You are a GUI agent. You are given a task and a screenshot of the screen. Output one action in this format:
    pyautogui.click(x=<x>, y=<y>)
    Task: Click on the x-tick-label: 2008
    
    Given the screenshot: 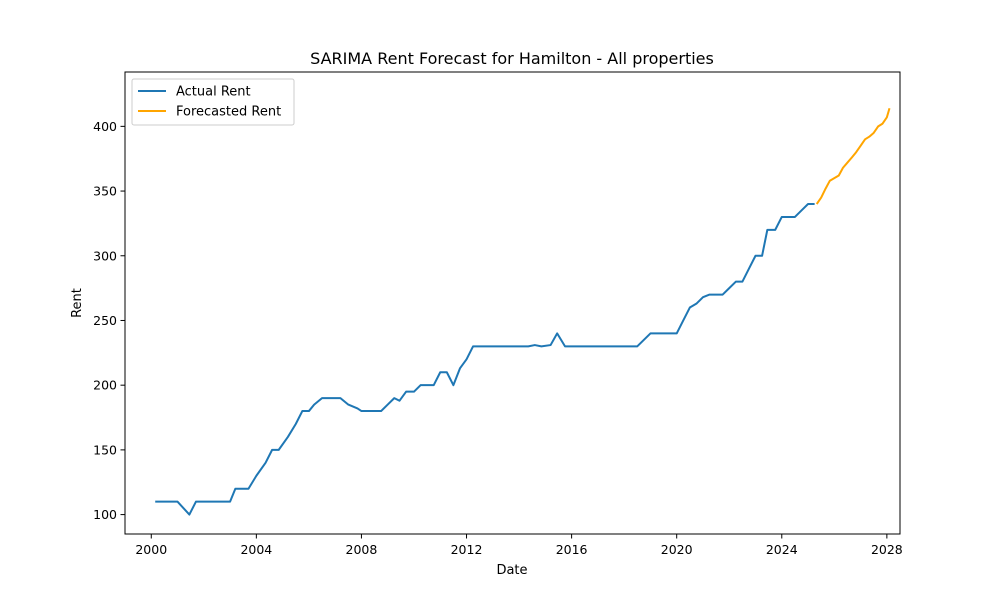 What is the action you would take?
    pyautogui.click(x=362, y=549)
    